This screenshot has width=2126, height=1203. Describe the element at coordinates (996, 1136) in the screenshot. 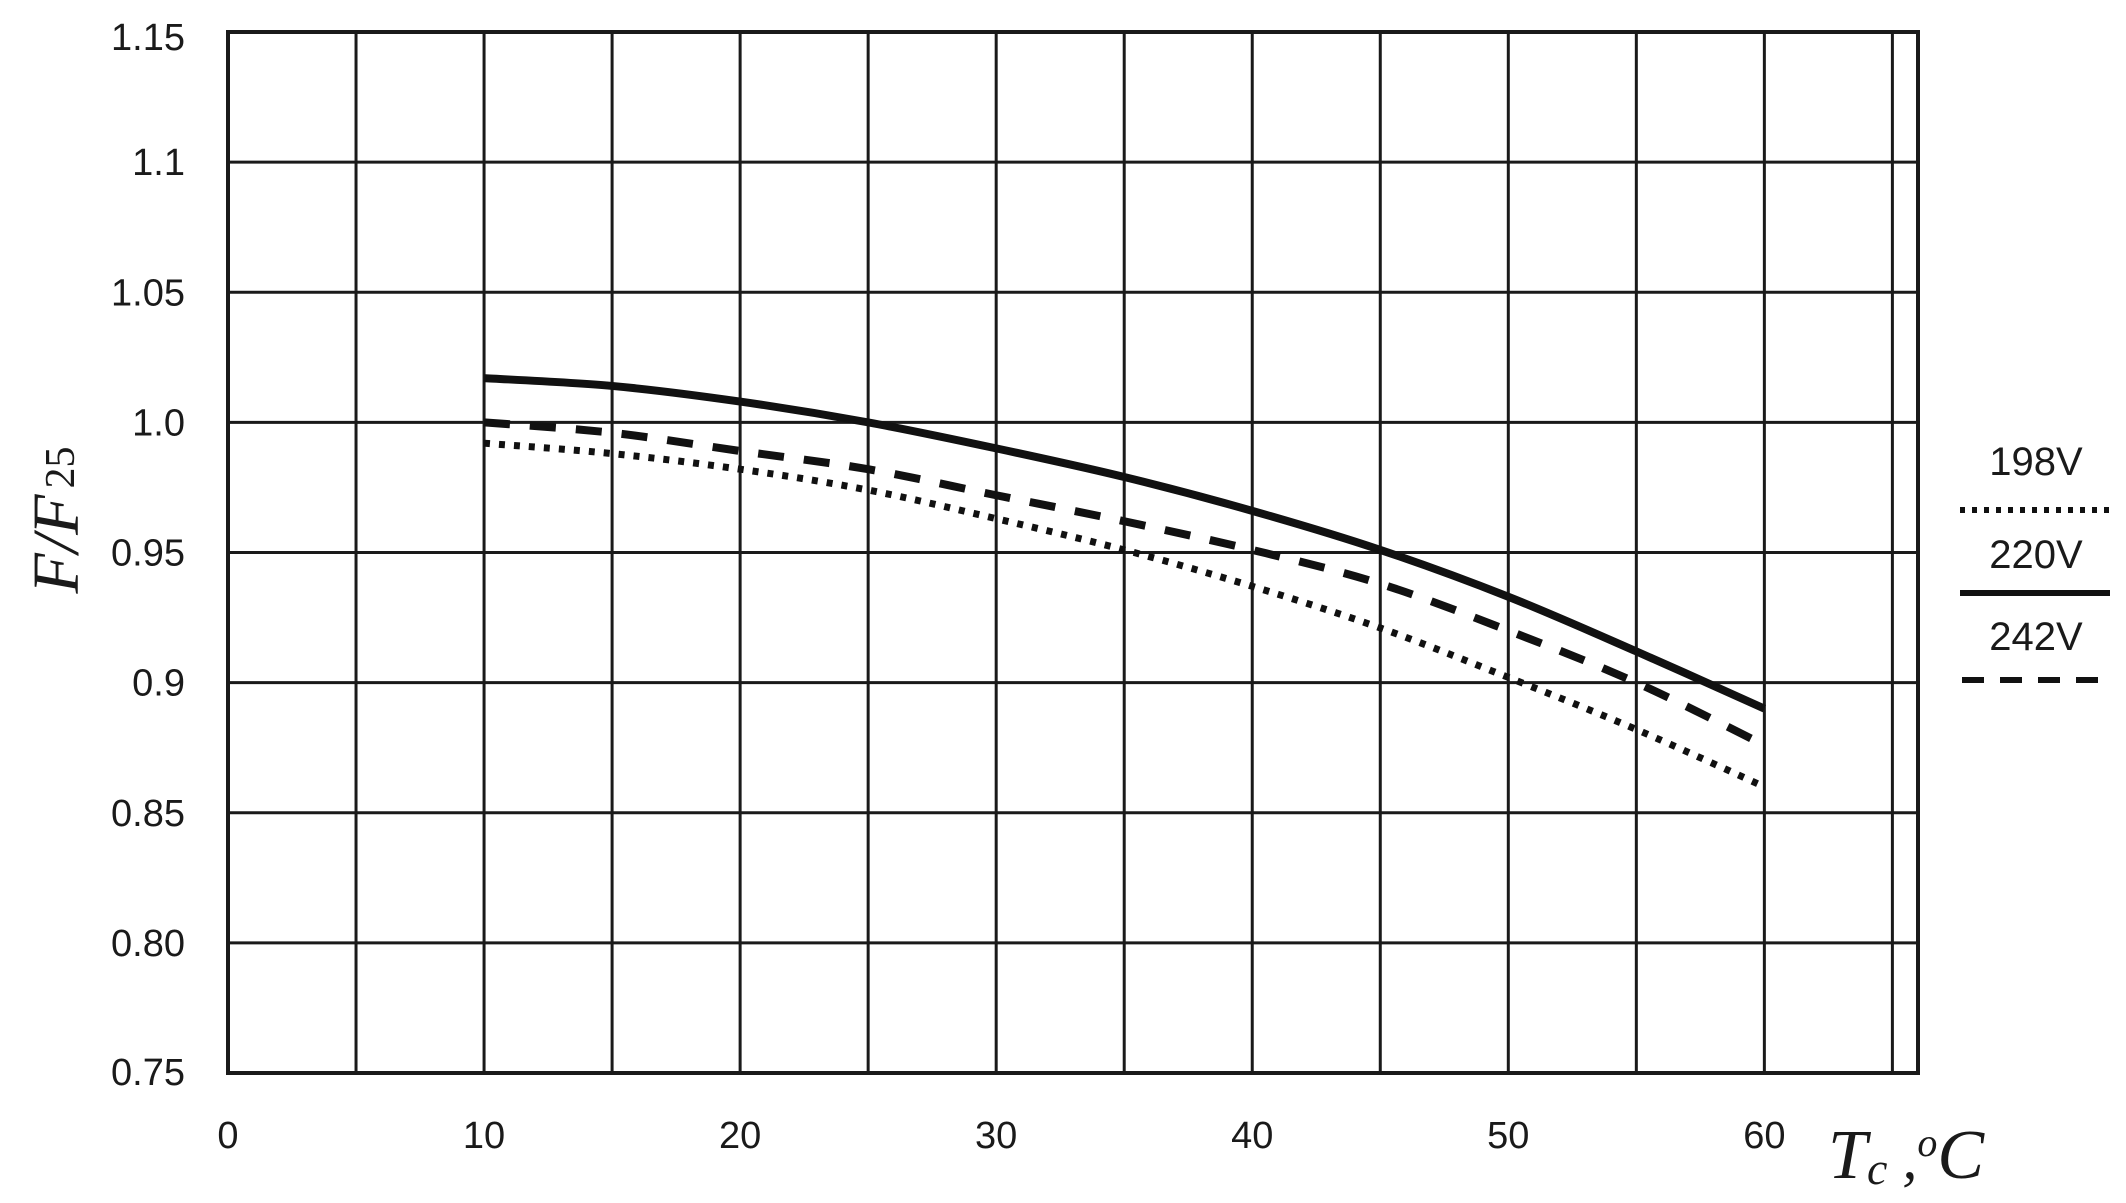

I see `x-tick-label: 30` at that location.